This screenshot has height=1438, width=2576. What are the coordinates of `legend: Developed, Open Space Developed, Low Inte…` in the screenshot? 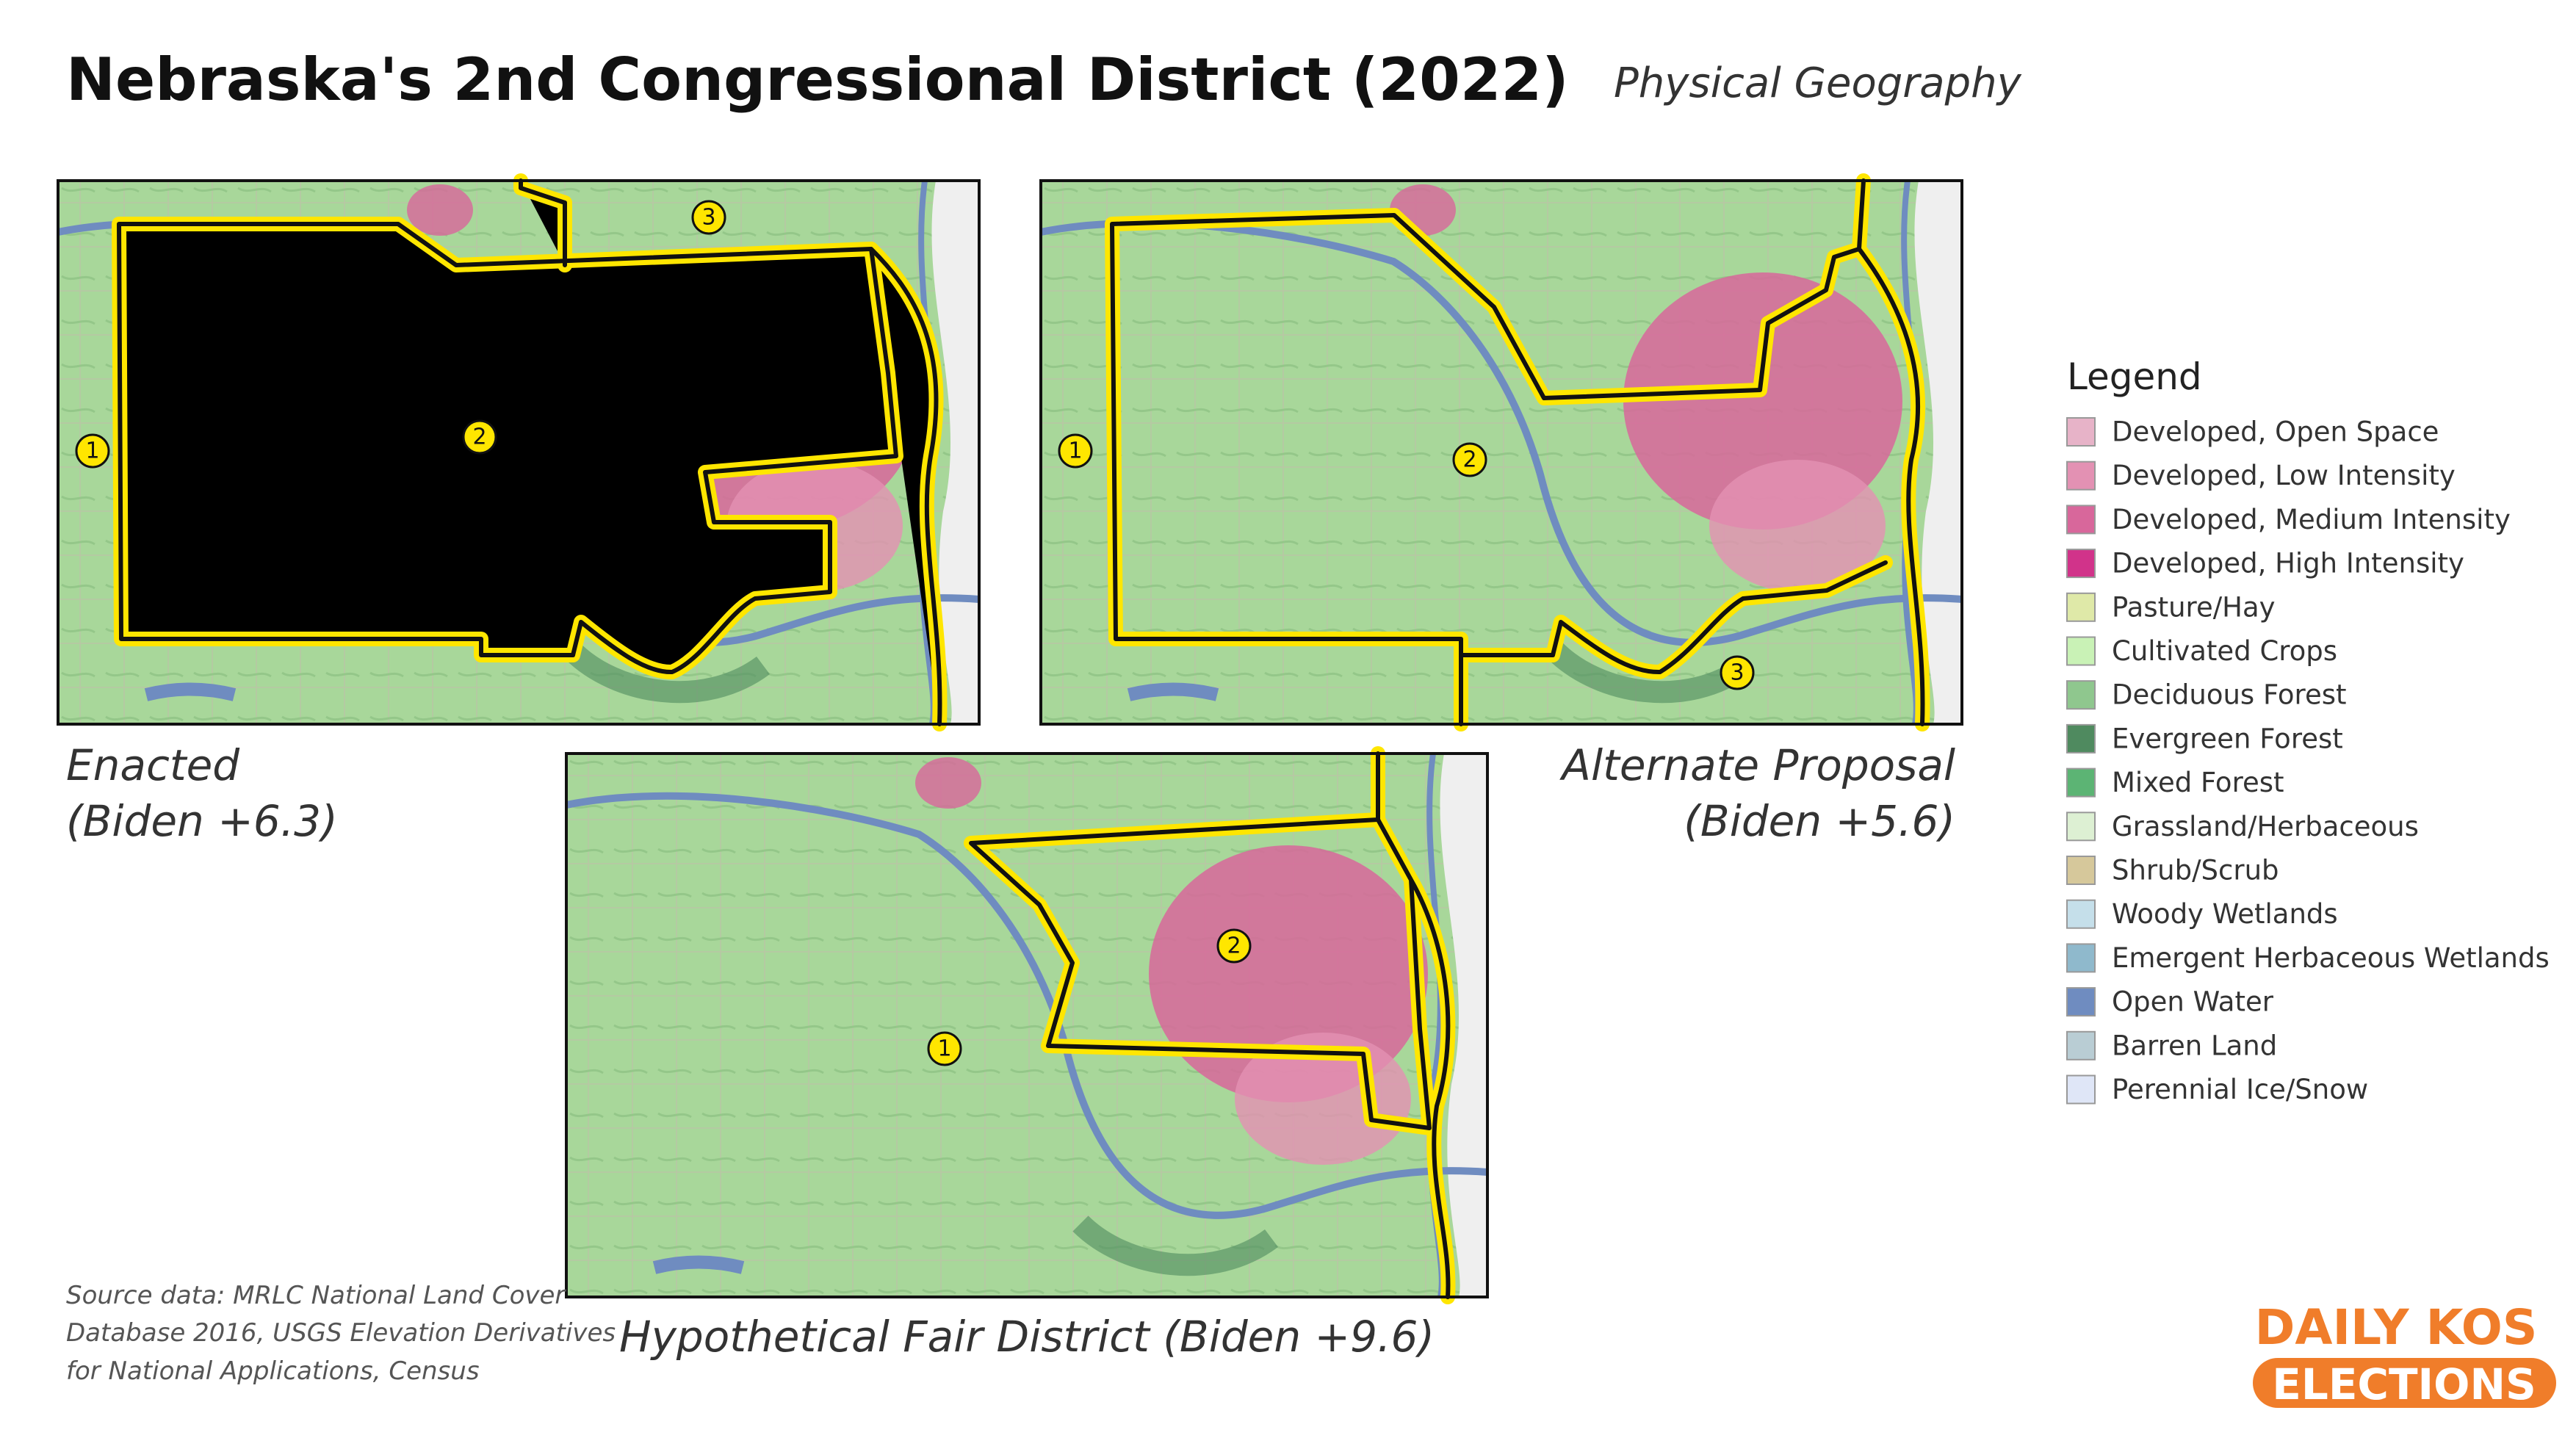 It's located at (2308, 760).